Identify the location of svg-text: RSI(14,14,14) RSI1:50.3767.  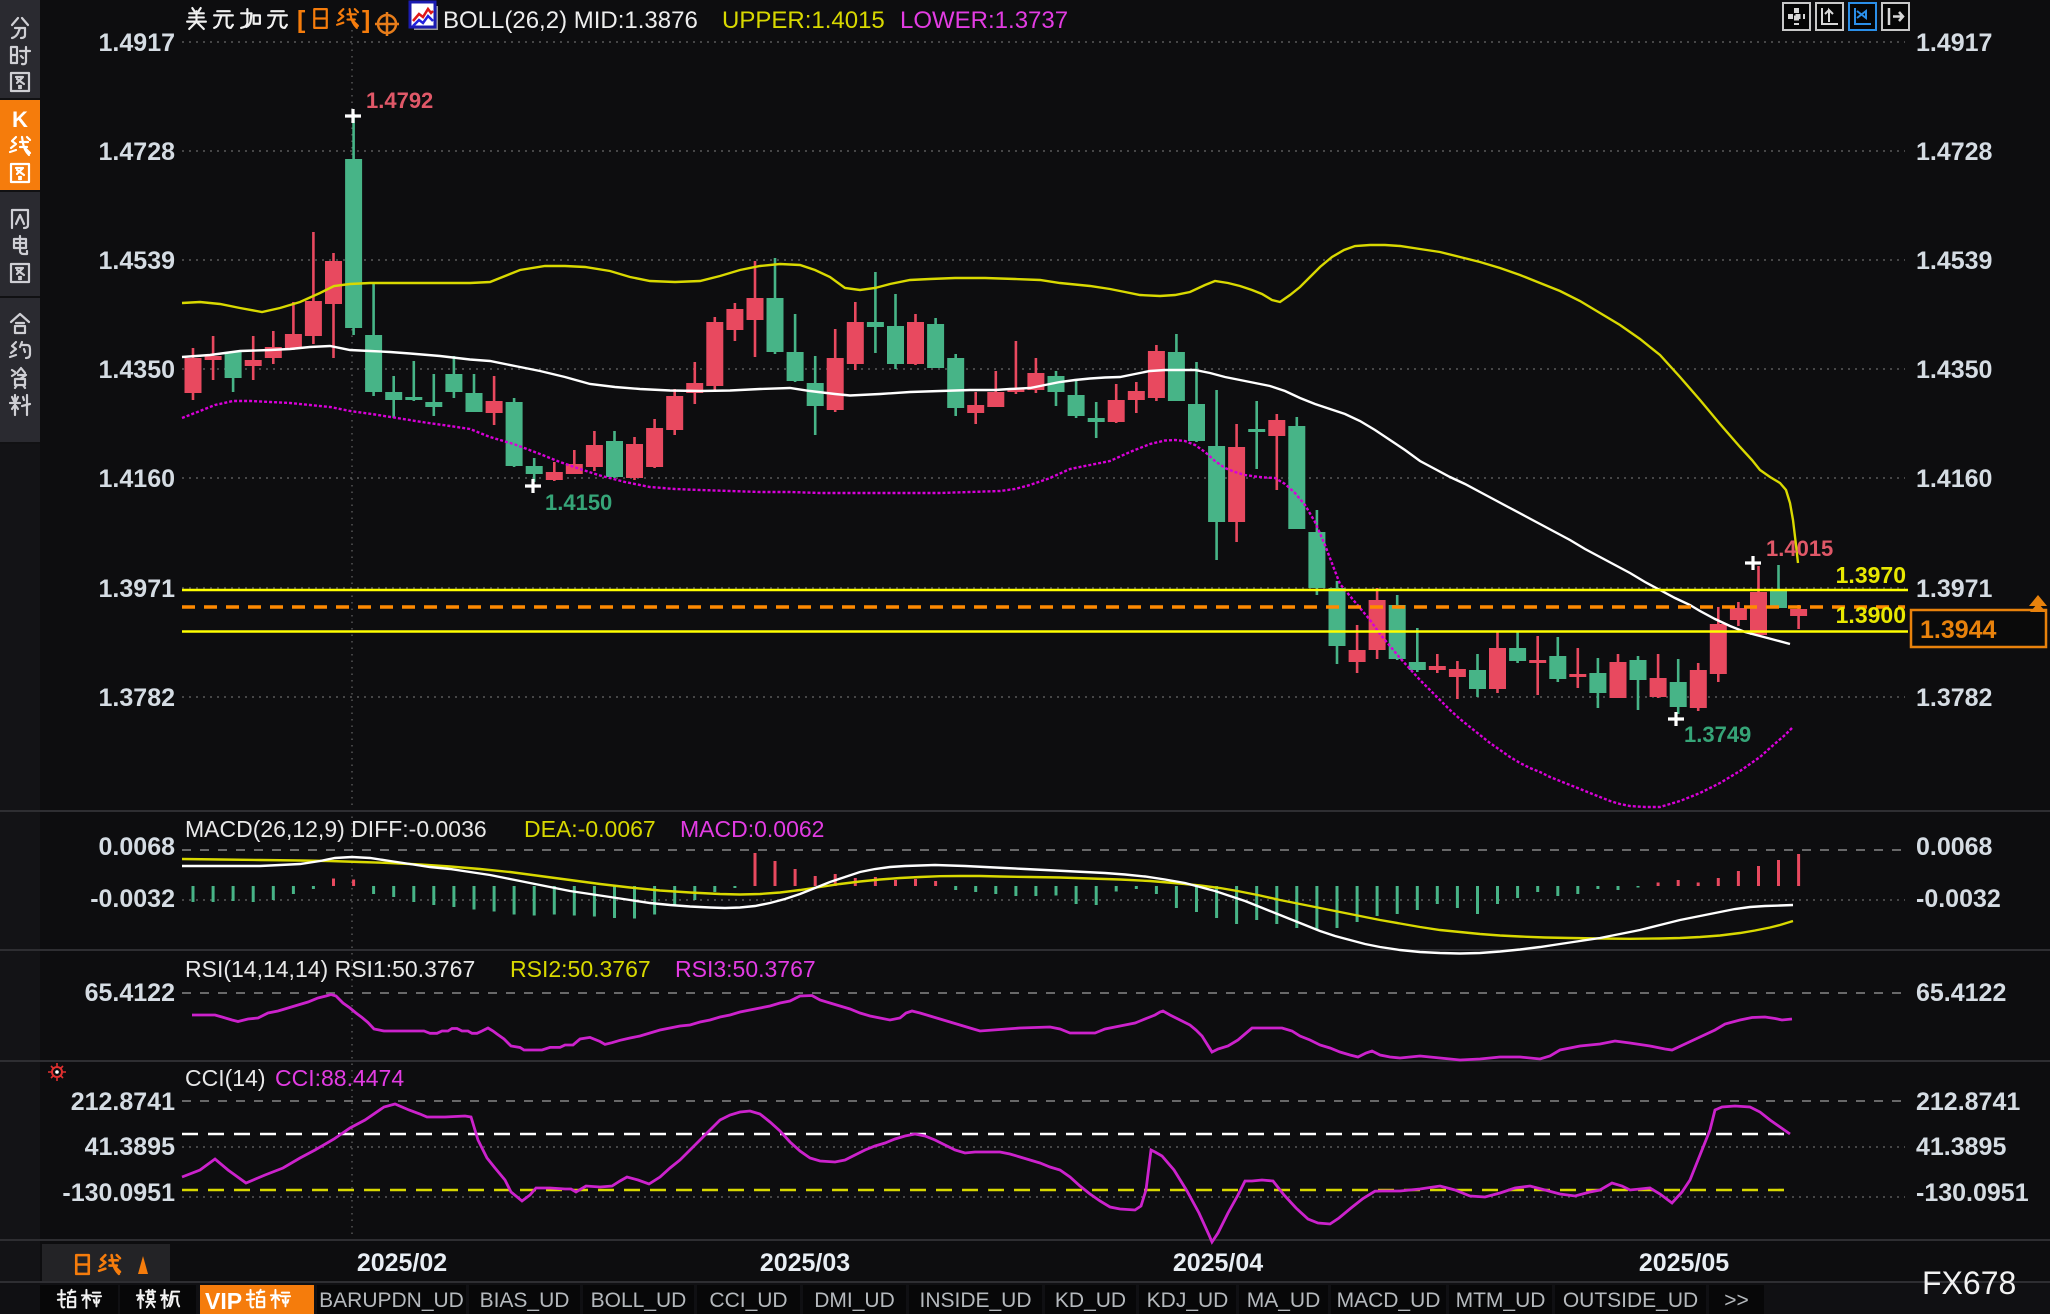
(330, 969).